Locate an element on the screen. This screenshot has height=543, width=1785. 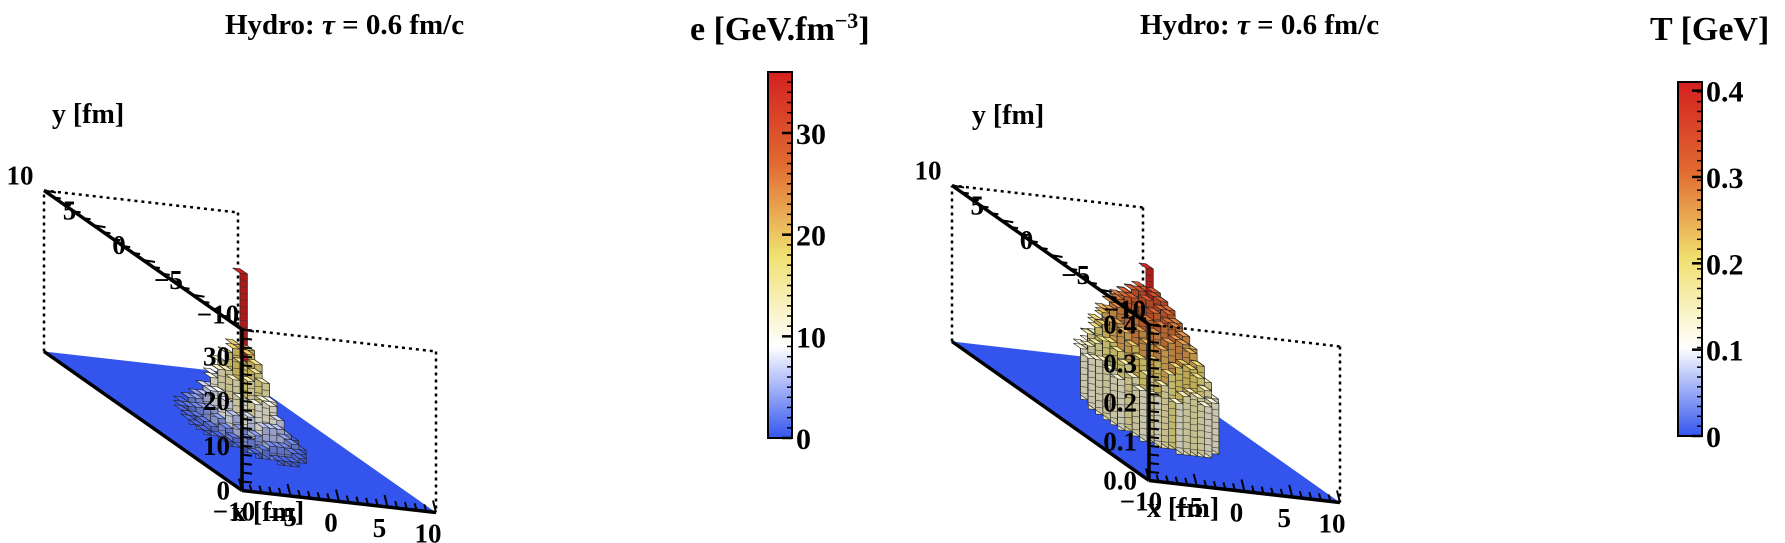
x-tick-label: 5 is located at coordinates (1285, 518).